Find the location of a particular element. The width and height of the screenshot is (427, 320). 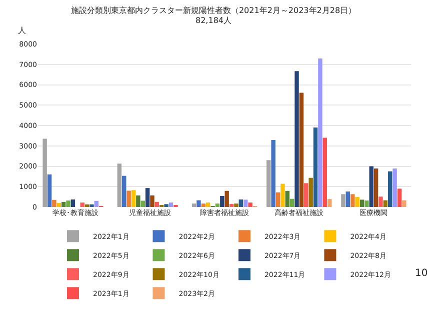

y-axis-title: 人 is located at coordinates (22, 30).